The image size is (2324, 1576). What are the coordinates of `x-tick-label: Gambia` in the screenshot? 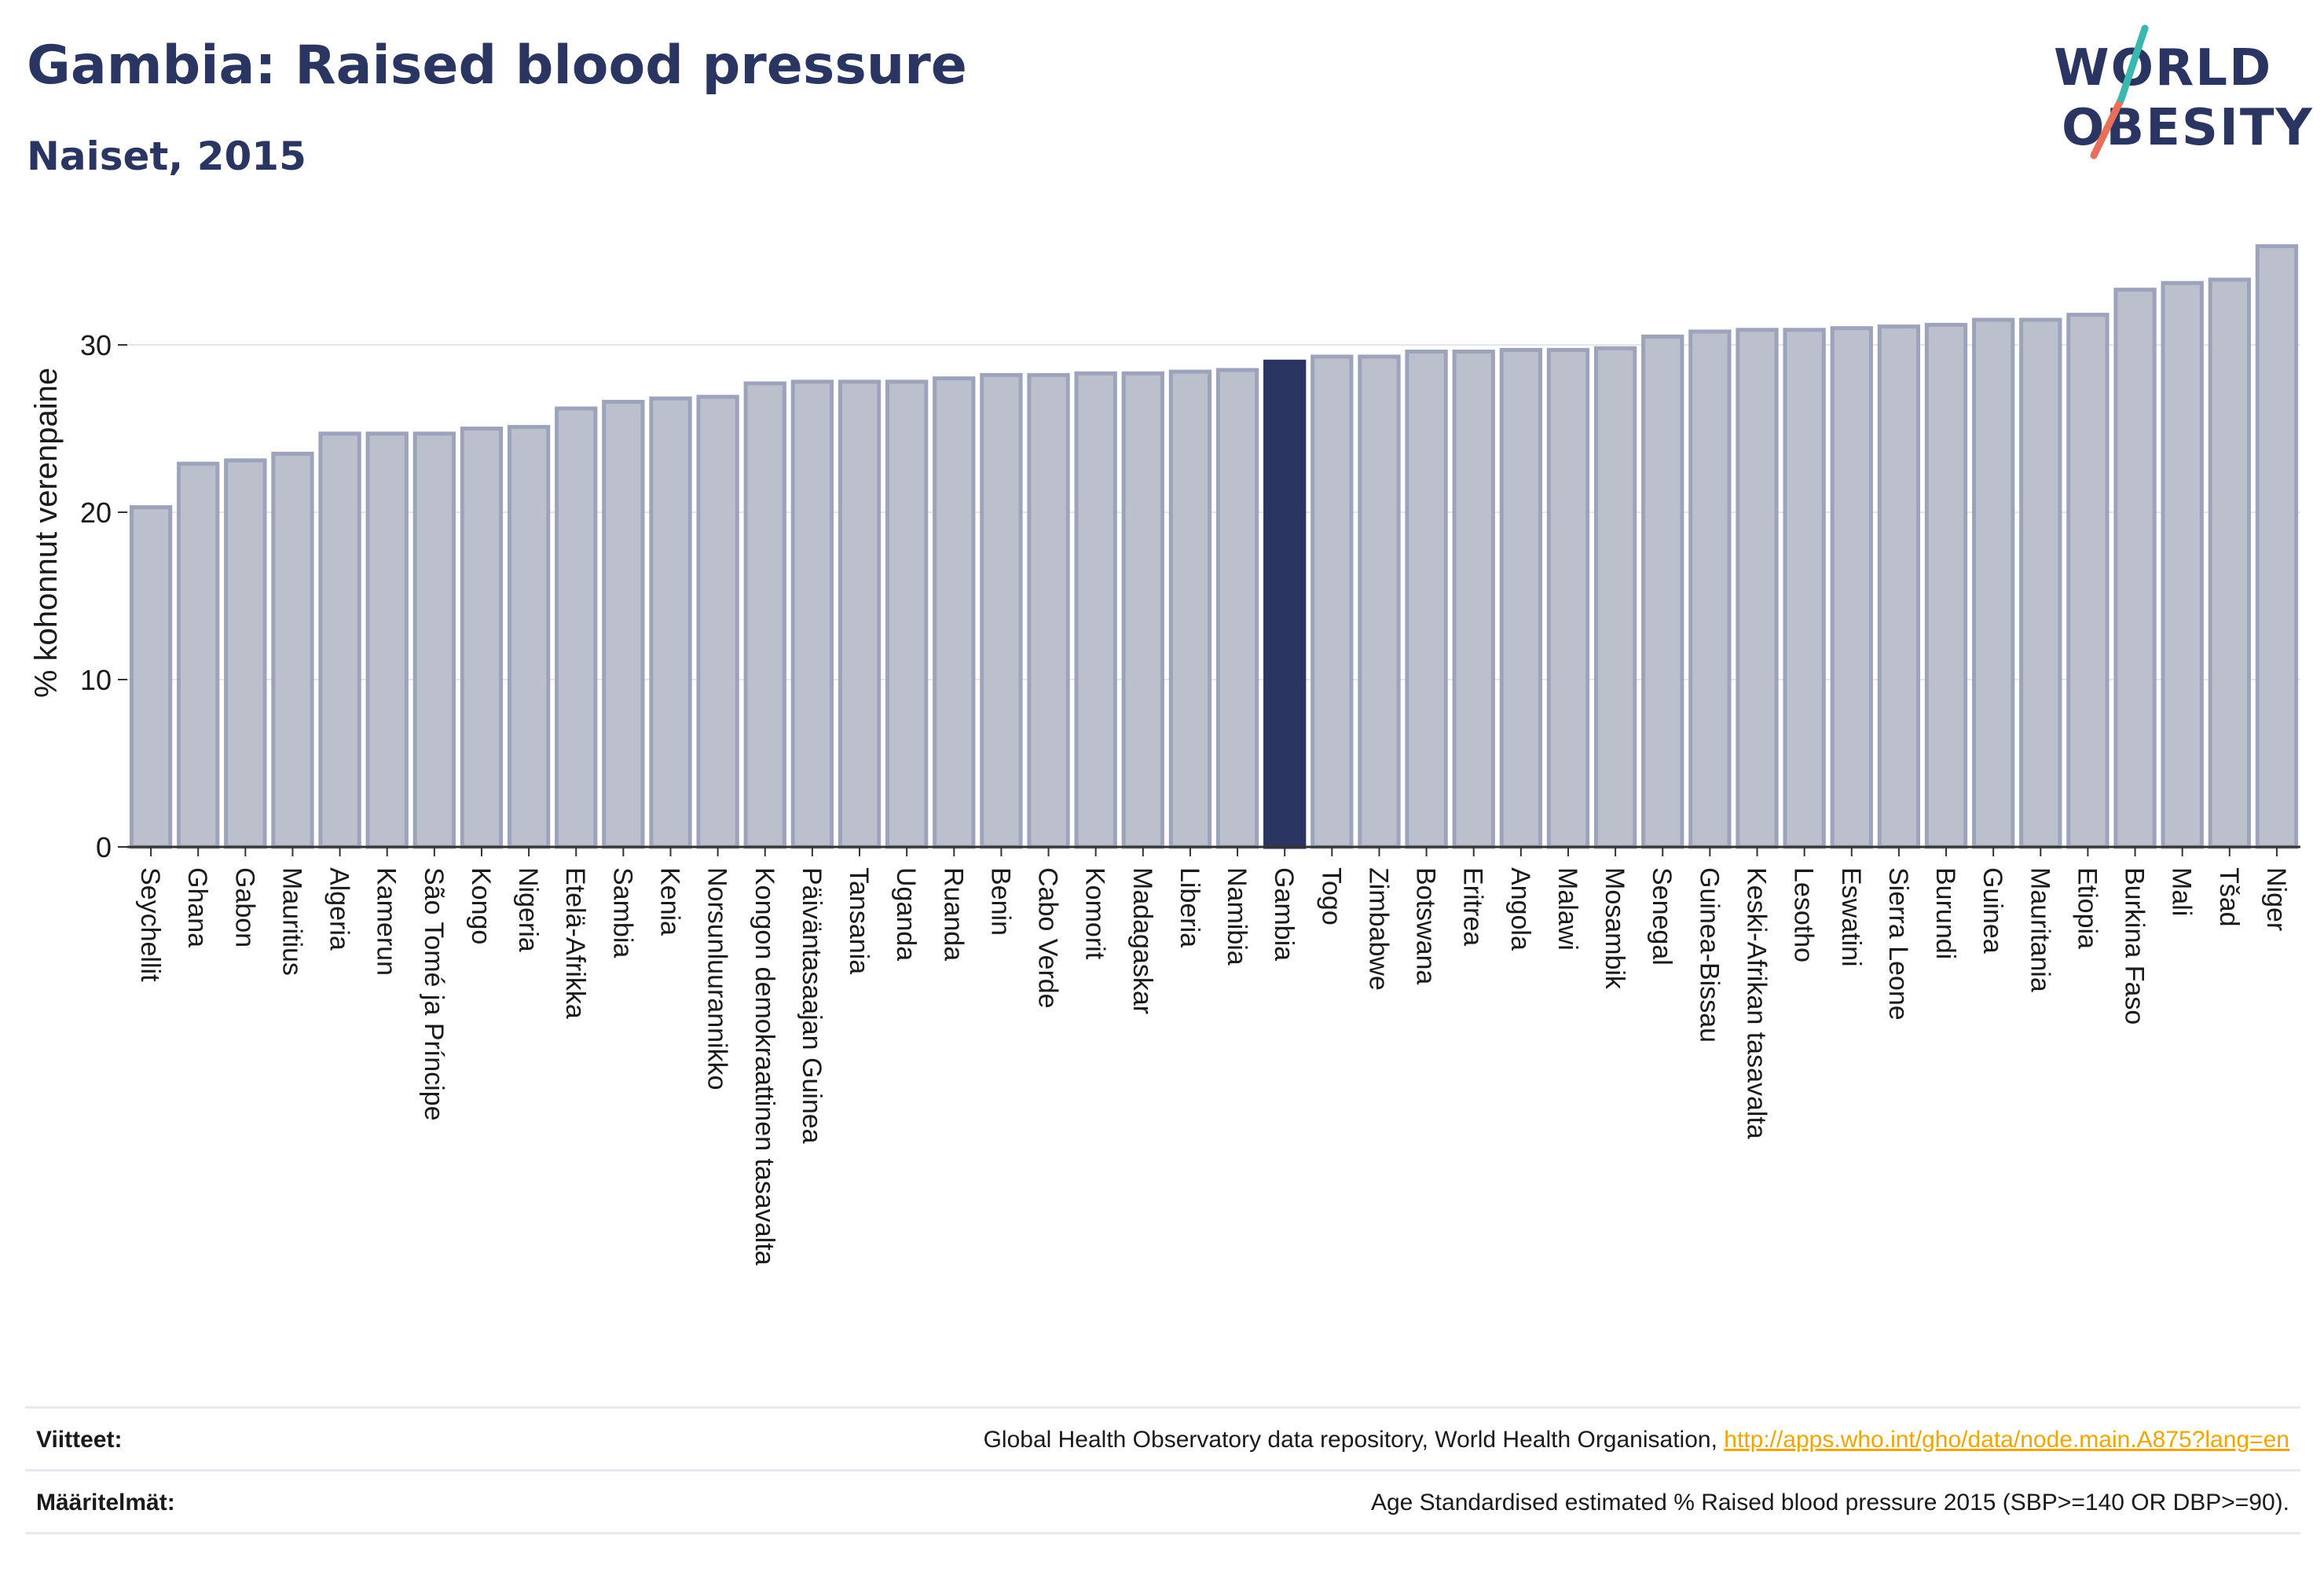 It's located at (1284, 914).